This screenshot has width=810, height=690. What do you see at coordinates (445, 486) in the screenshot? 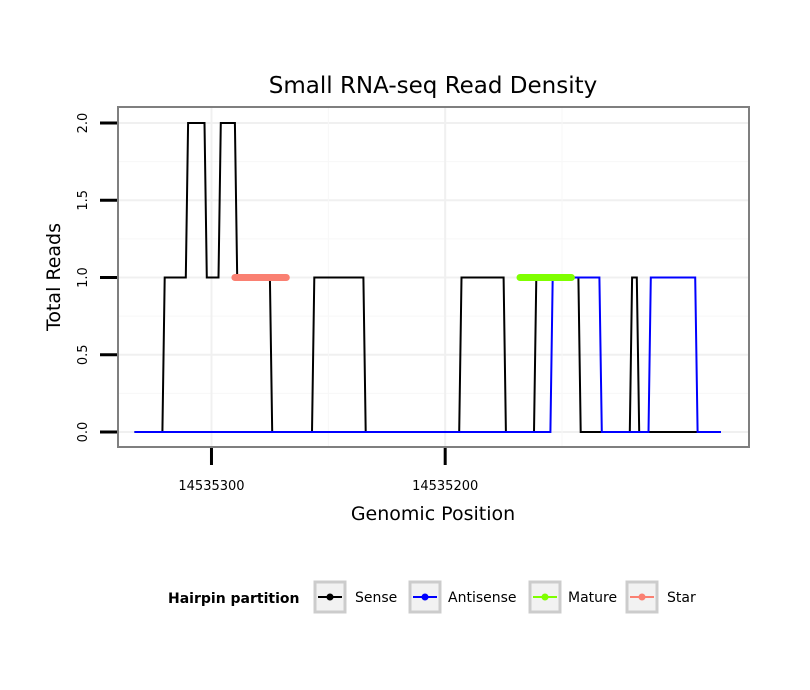
I see `x-tick-label: 14535200` at bounding box center [445, 486].